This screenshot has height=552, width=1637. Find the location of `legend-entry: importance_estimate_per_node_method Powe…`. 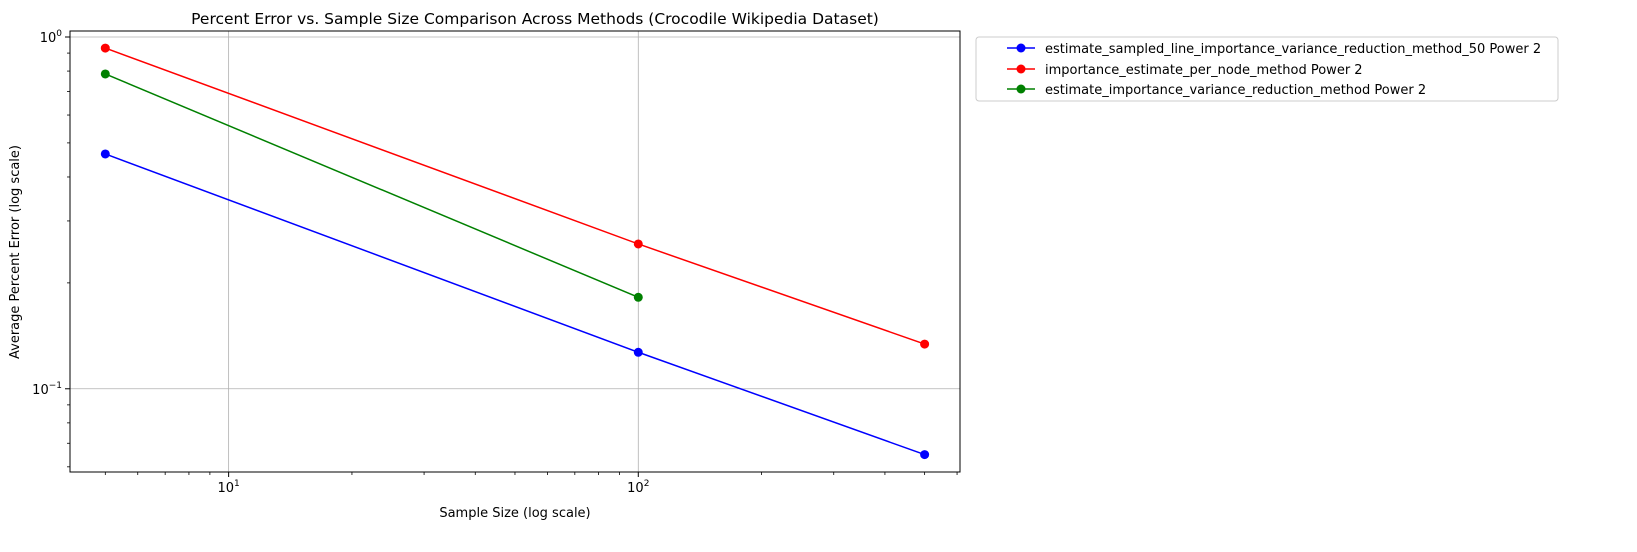

legend-entry: importance_estimate_per_node_method Powe… is located at coordinates (1185, 70).